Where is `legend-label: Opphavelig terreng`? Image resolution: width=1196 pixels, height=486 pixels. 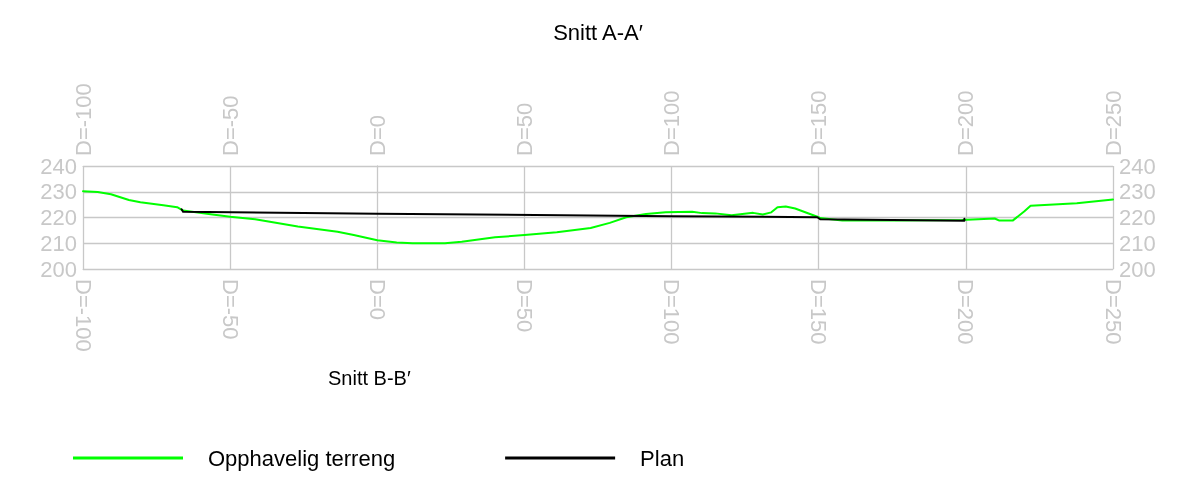 legend-label: Opphavelig terreng is located at coordinates (302, 458).